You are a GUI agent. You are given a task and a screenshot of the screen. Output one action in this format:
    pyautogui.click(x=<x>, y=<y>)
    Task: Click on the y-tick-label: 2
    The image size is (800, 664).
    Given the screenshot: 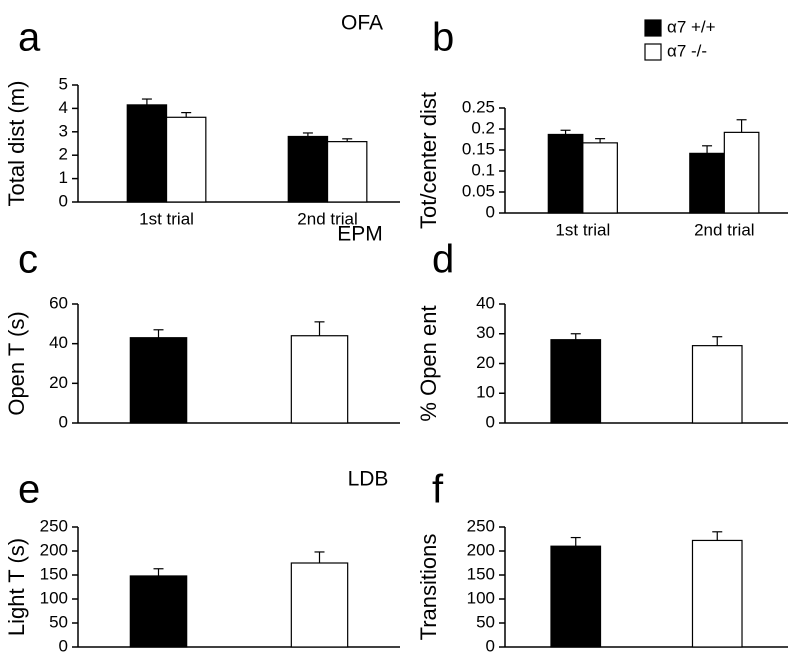 What is the action you would take?
    pyautogui.click(x=63, y=154)
    